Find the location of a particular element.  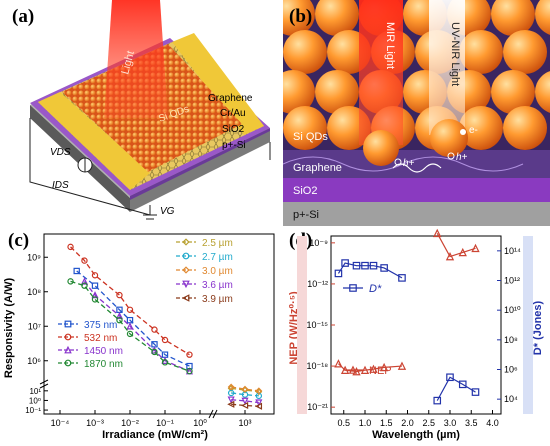

series-line-2-5-m is located at coordinates (245, 390).